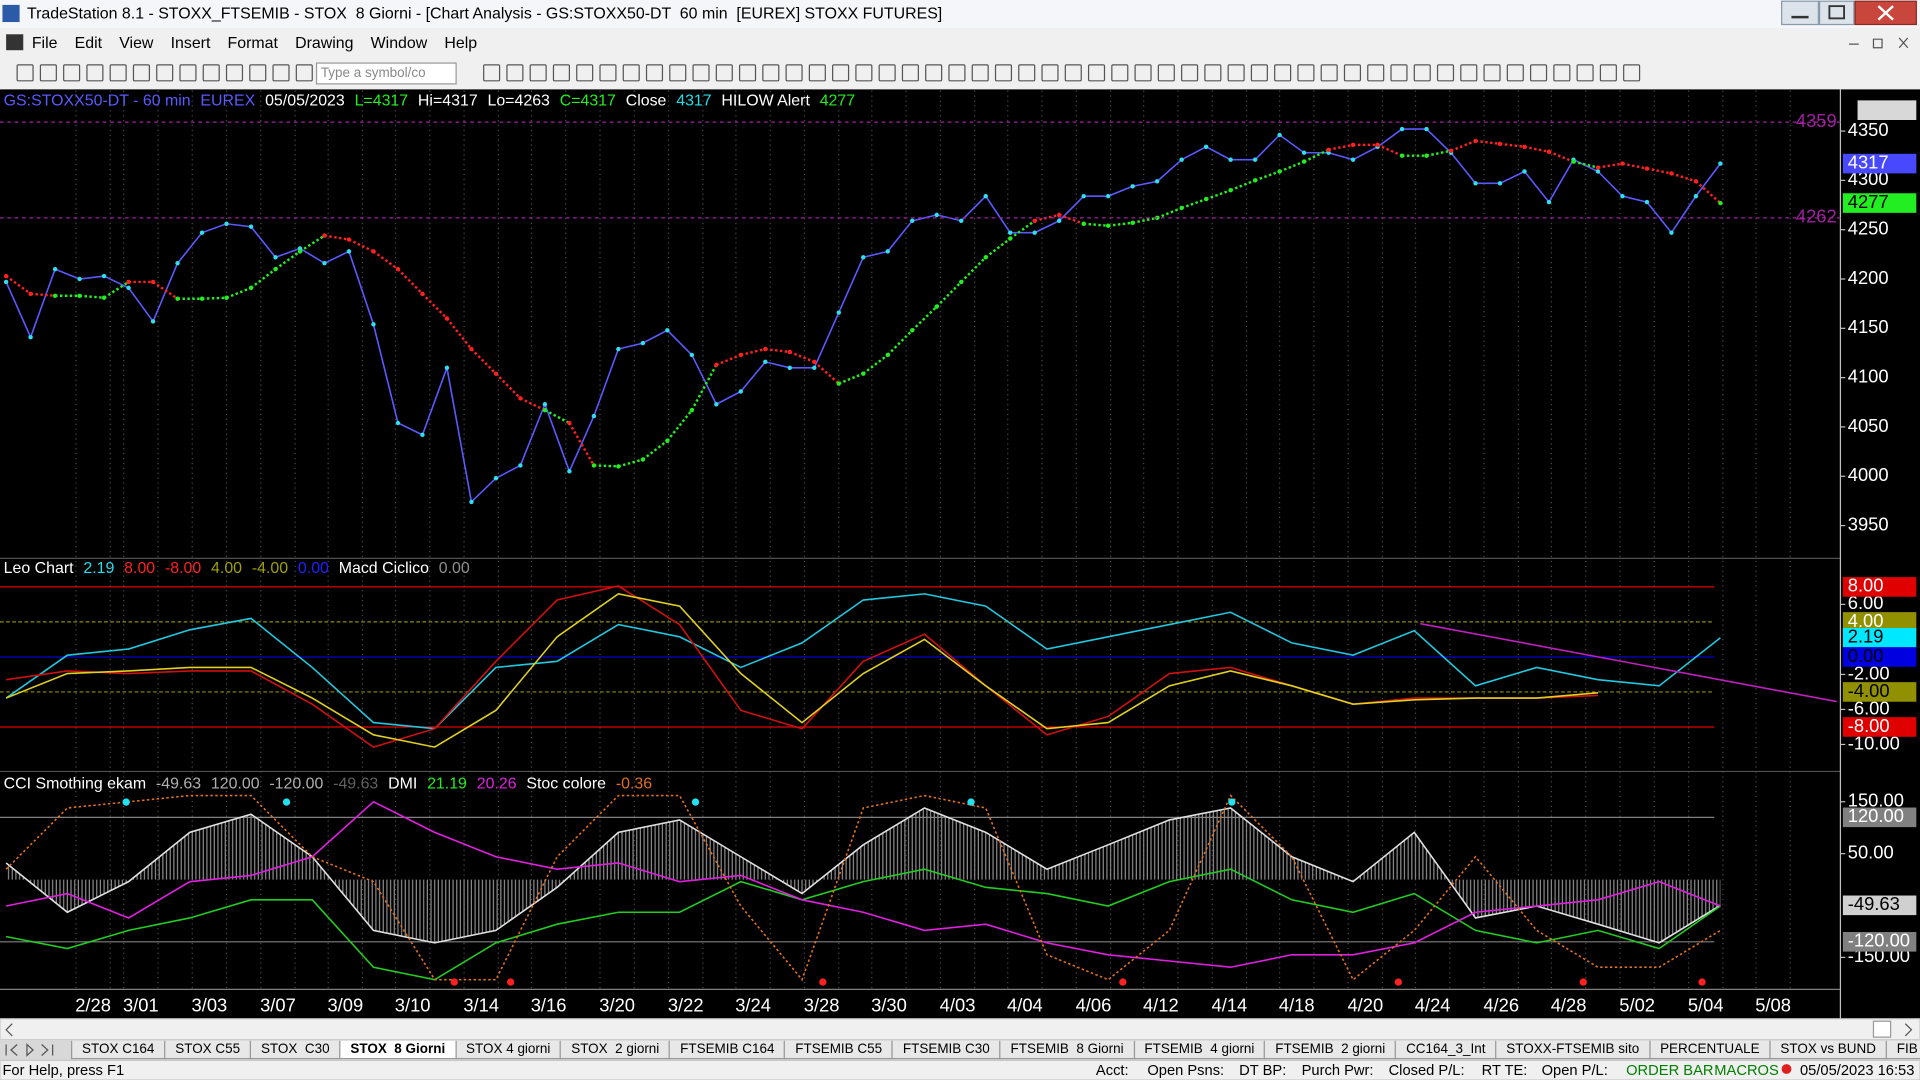  I want to click on sheet-tab: CC164_3_Int, so click(1446, 1050).